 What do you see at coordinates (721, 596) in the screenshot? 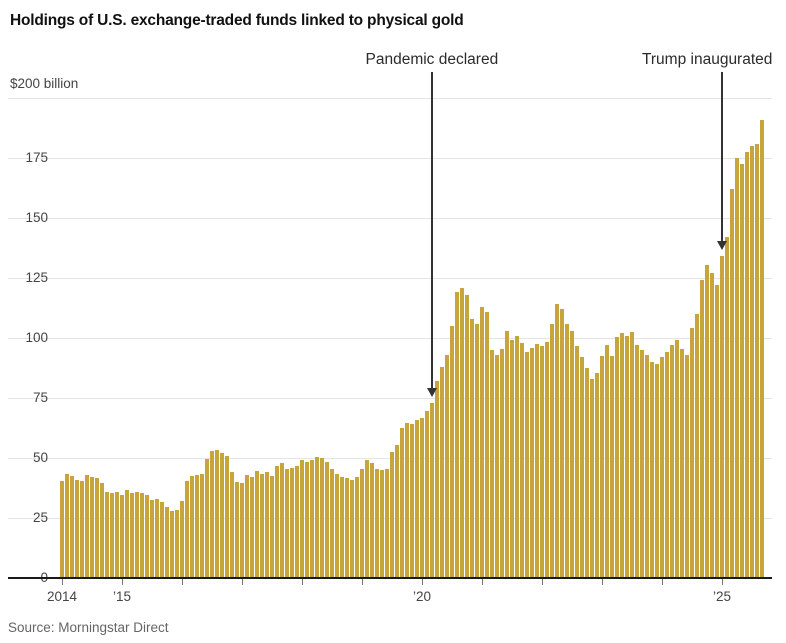
I see `x-axis-label-2025: ’25` at bounding box center [721, 596].